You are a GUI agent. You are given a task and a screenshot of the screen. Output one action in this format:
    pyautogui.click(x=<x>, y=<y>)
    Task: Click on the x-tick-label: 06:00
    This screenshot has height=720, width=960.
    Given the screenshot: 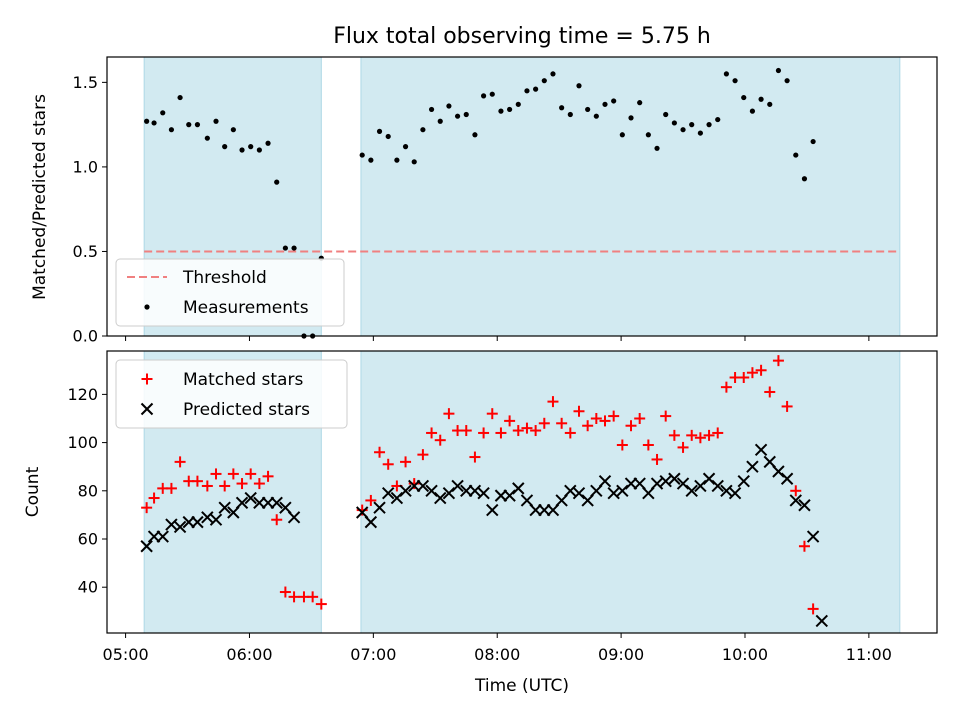 What is the action you would take?
    pyautogui.click(x=249, y=654)
    